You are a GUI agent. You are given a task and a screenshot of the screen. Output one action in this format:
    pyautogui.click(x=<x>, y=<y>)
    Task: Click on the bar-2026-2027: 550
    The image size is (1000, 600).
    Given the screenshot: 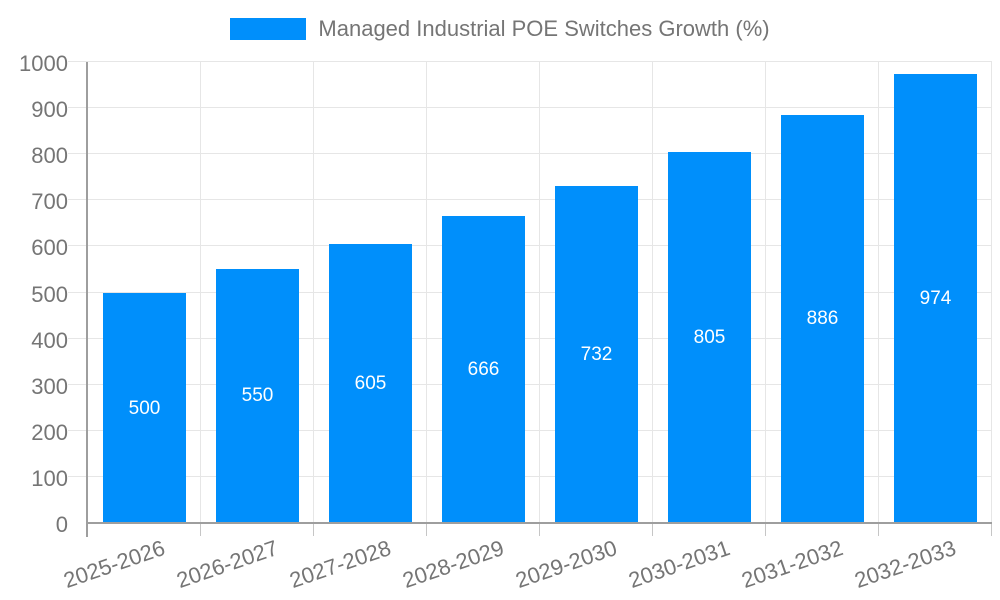 What is the action you would take?
    pyautogui.click(x=257, y=396)
    